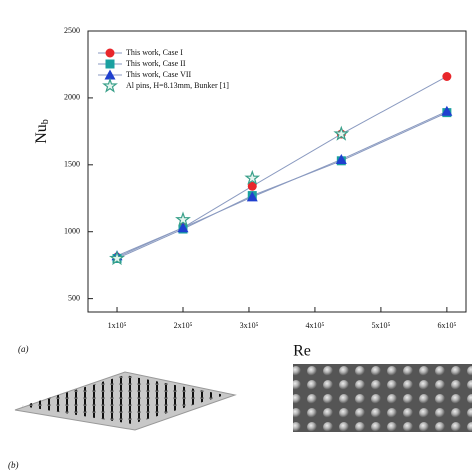  I want to click on legend-label: This work, Case VII, so click(159, 74).